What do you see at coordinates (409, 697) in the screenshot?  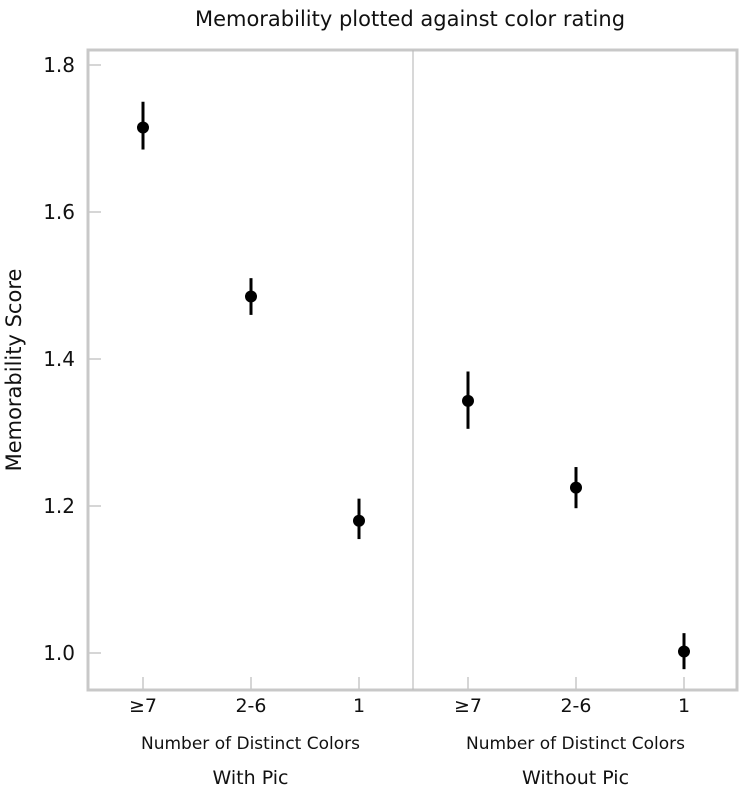 I see `x-axis-ticks: ≥7 2-6 1 ≥7 2-6 1` at bounding box center [409, 697].